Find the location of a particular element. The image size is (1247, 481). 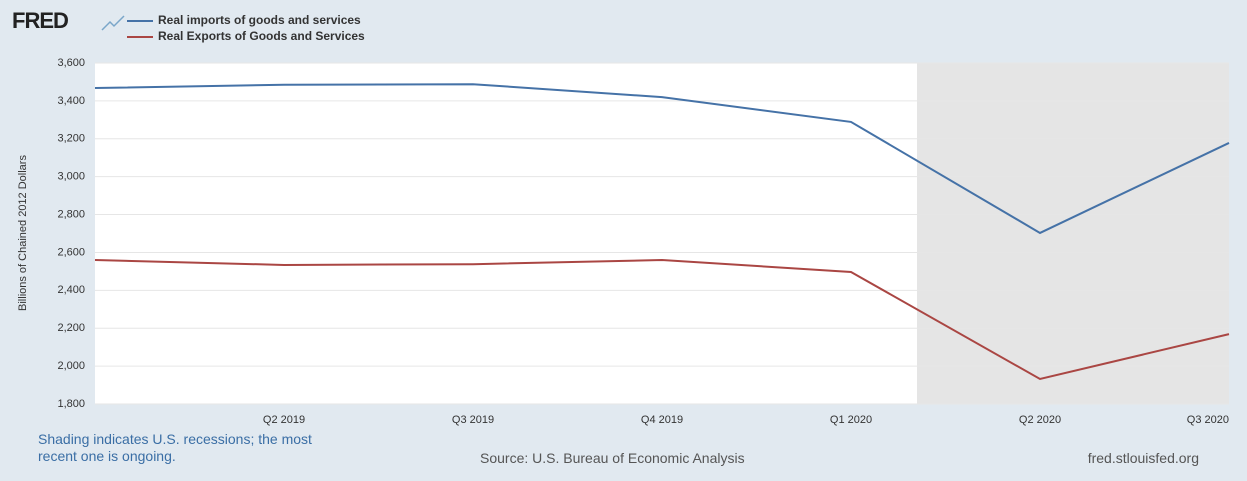

logo: FRED is located at coordinates (40, 20).